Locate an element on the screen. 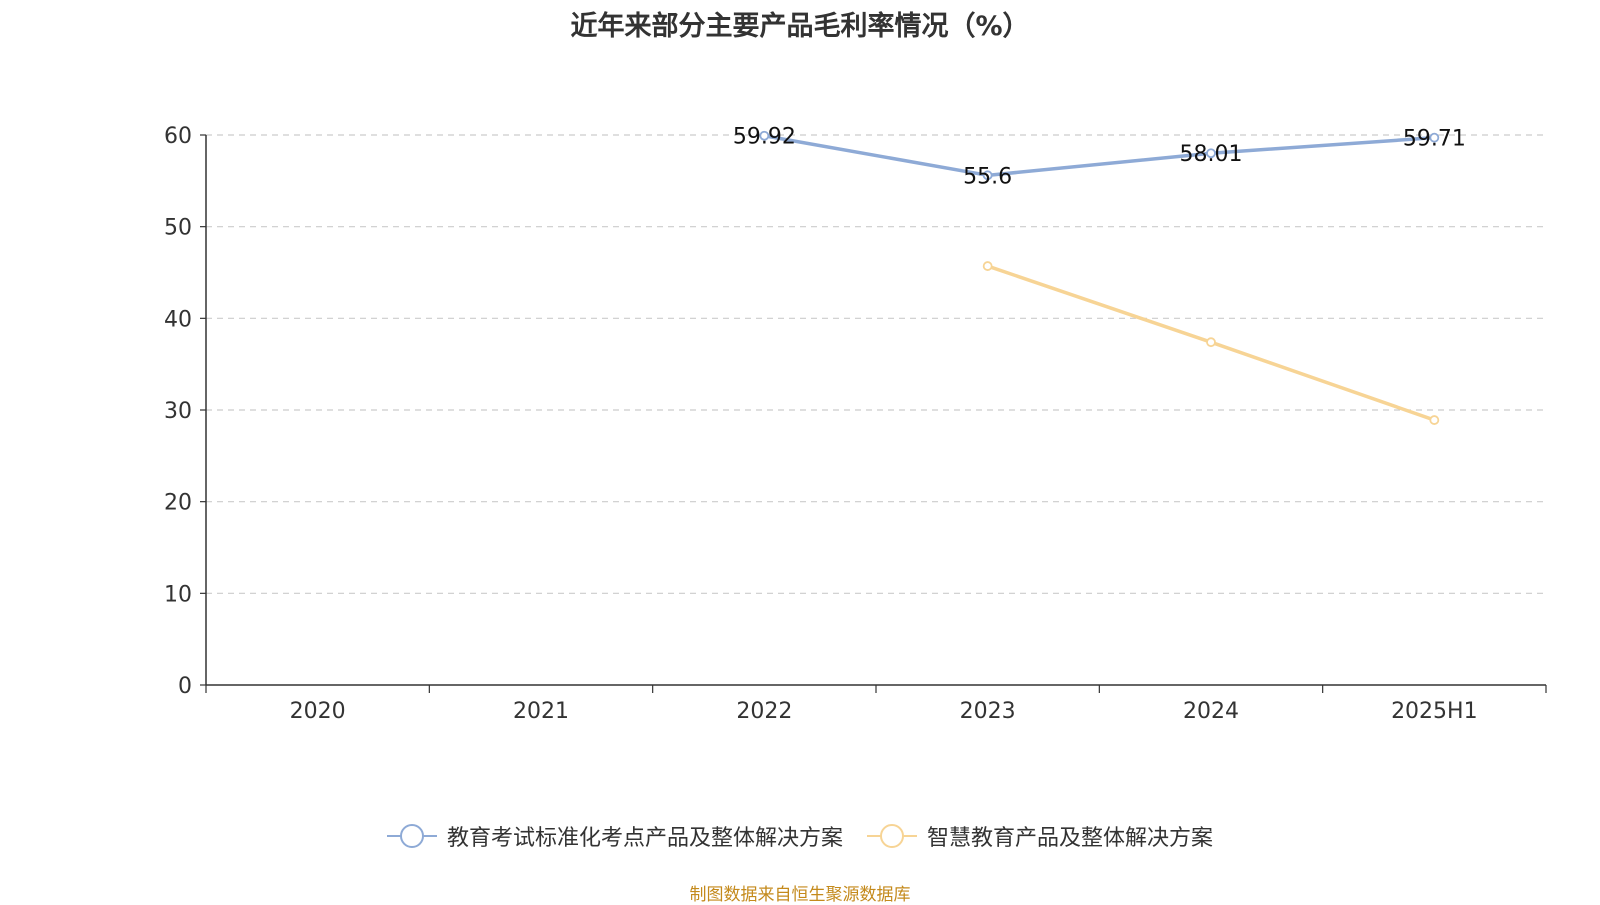 This screenshot has width=1600, height=905. data-label: 58.01 is located at coordinates (1211, 154).